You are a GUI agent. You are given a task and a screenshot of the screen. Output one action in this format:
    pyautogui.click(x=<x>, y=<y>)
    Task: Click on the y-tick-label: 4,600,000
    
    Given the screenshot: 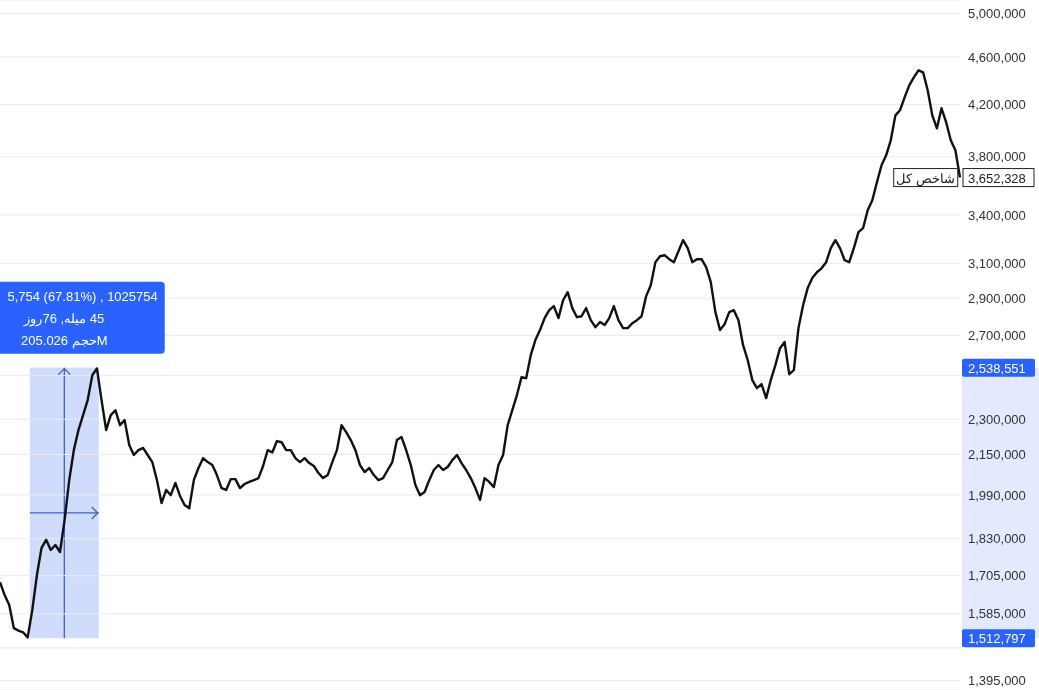 What is the action you would take?
    pyautogui.click(x=997, y=57)
    